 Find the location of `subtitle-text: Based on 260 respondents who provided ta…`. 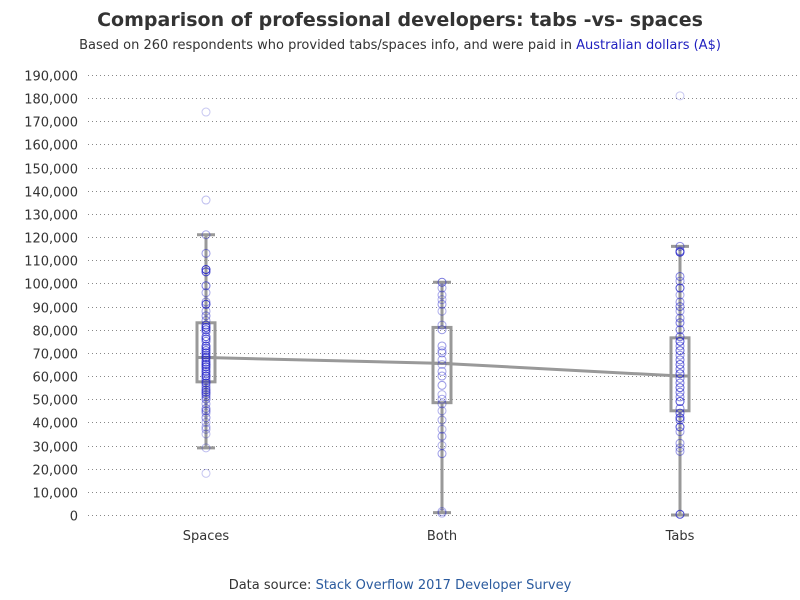

subtitle-text: Based on 260 respondents who provided ta… is located at coordinates (328, 45).